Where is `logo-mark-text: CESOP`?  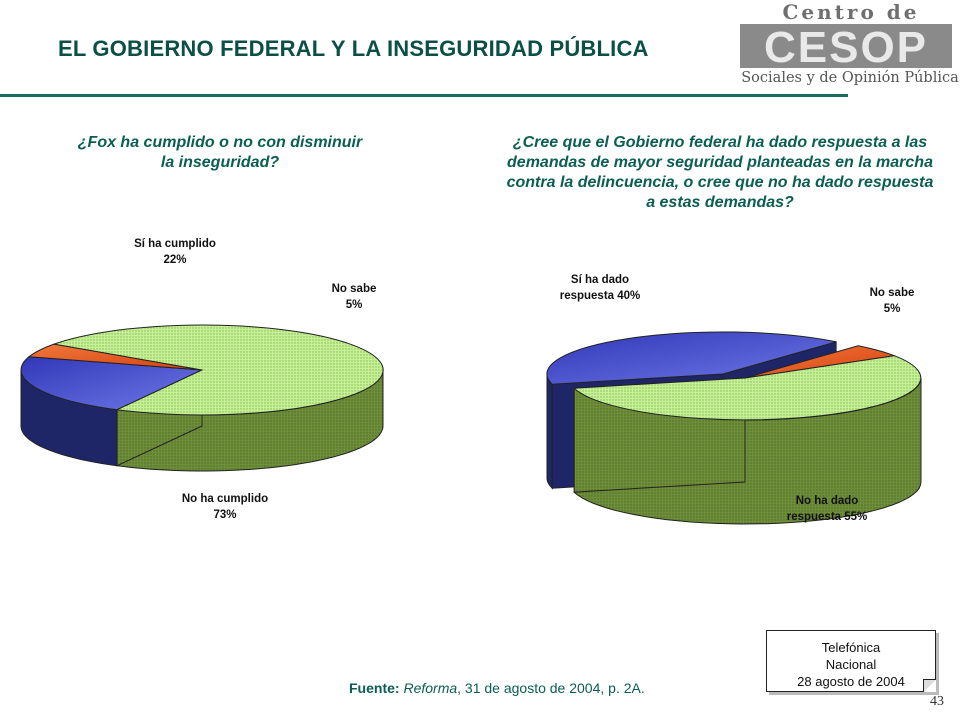 logo-mark-text: CESOP is located at coordinates (846, 47).